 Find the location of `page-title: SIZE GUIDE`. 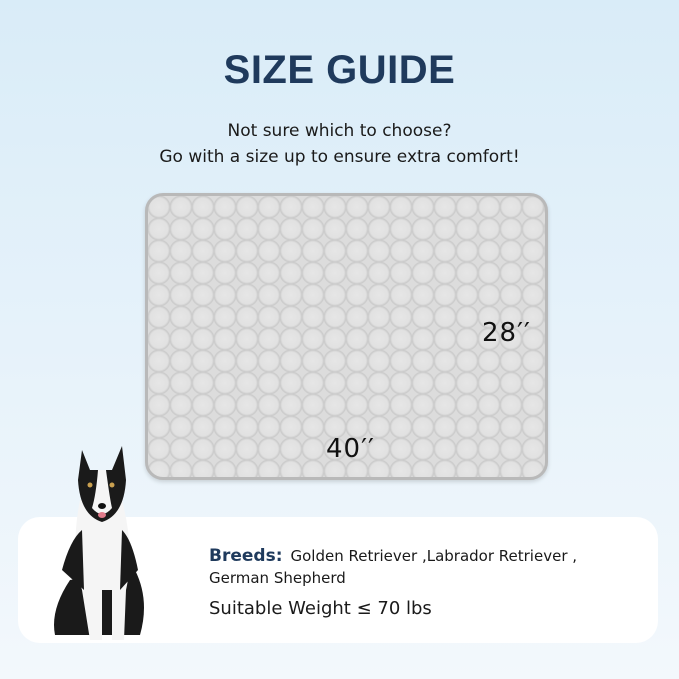

page-title: SIZE GUIDE is located at coordinates (339, 70).